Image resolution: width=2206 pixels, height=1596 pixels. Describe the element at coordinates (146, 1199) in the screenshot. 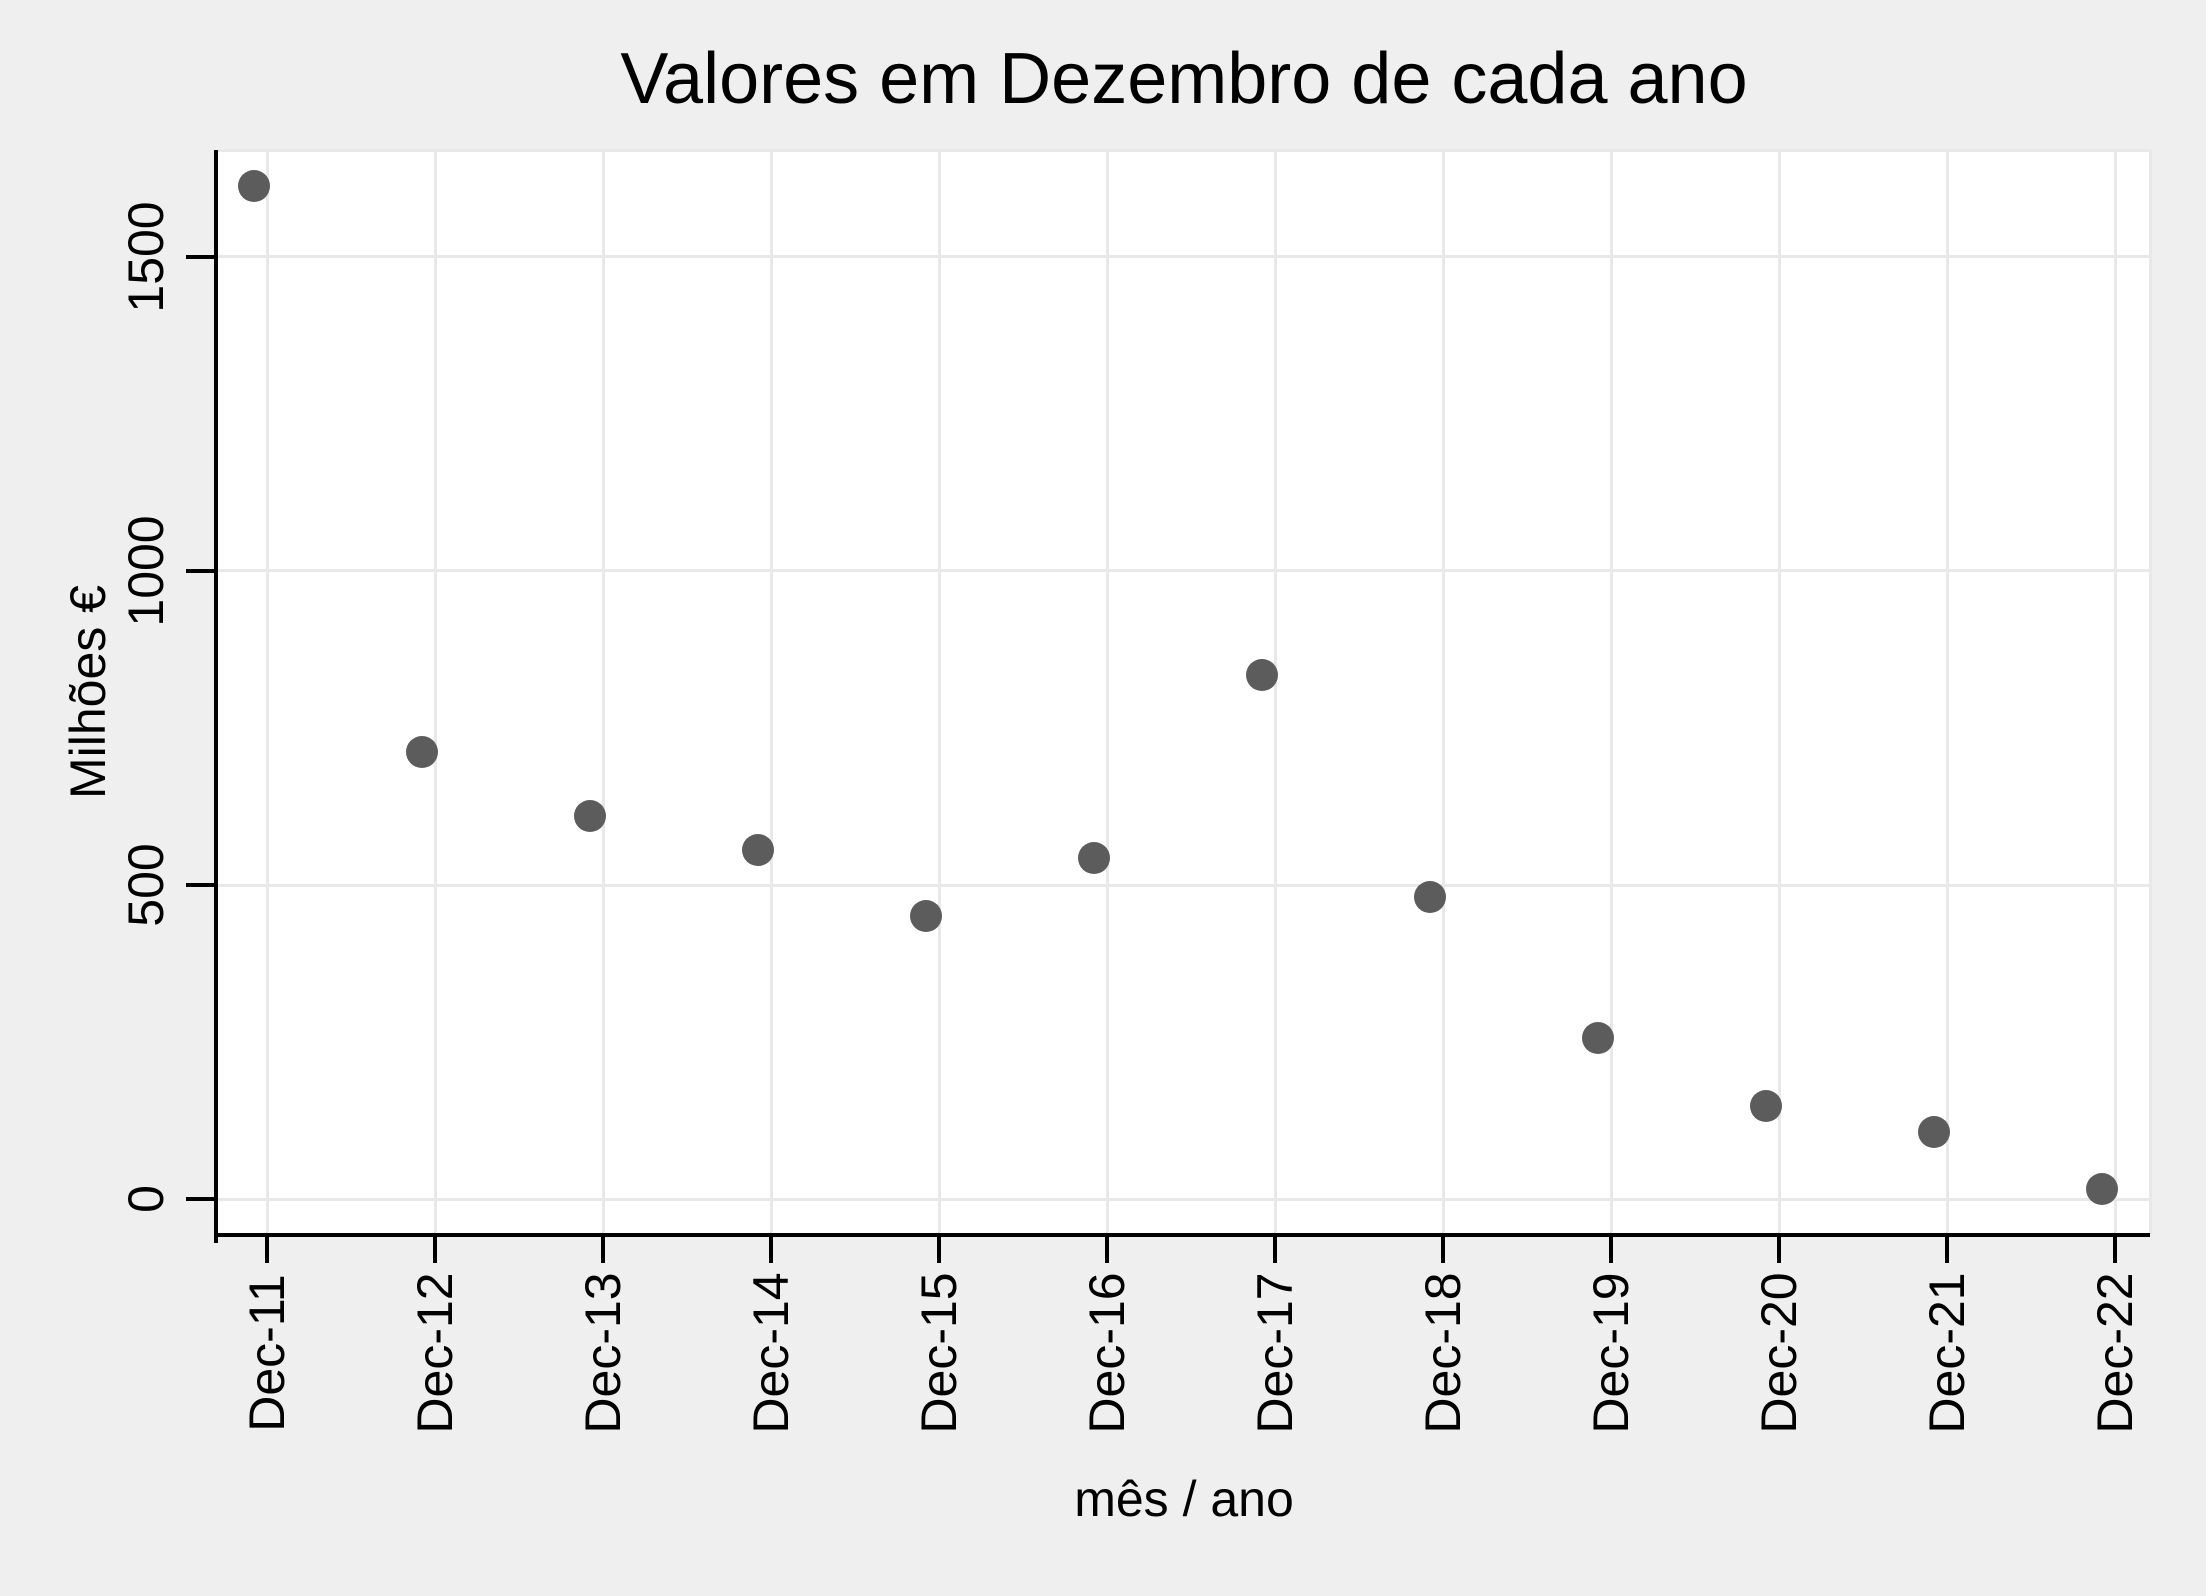

I see `y-tick-label: 0` at that location.